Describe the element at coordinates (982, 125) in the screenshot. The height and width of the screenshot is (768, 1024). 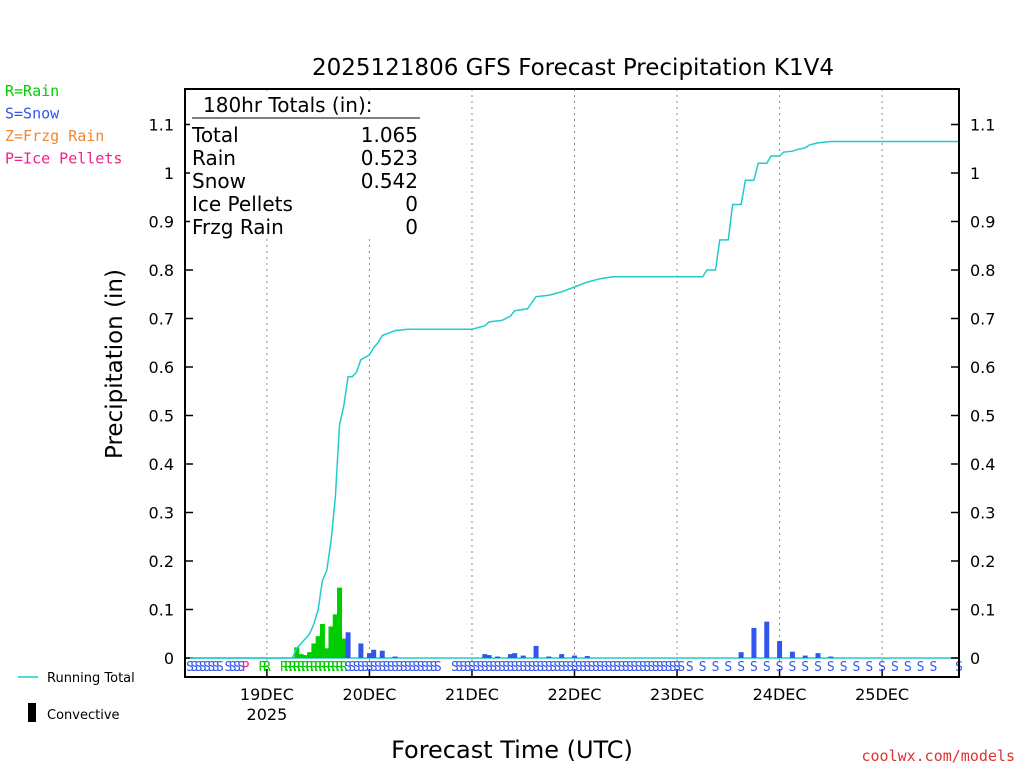
I see `y-tick-label-right: 1.1` at that location.